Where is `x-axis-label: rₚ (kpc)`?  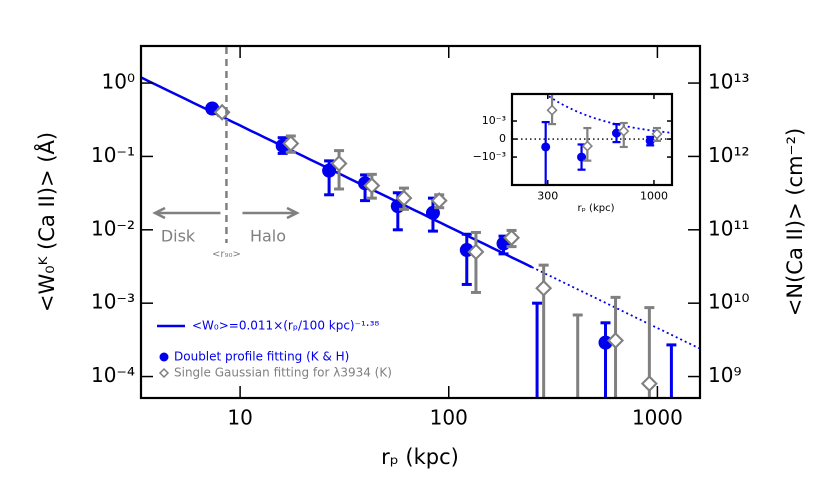 x-axis-label: rₚ (kpc) is located at coordinates (420, 457).